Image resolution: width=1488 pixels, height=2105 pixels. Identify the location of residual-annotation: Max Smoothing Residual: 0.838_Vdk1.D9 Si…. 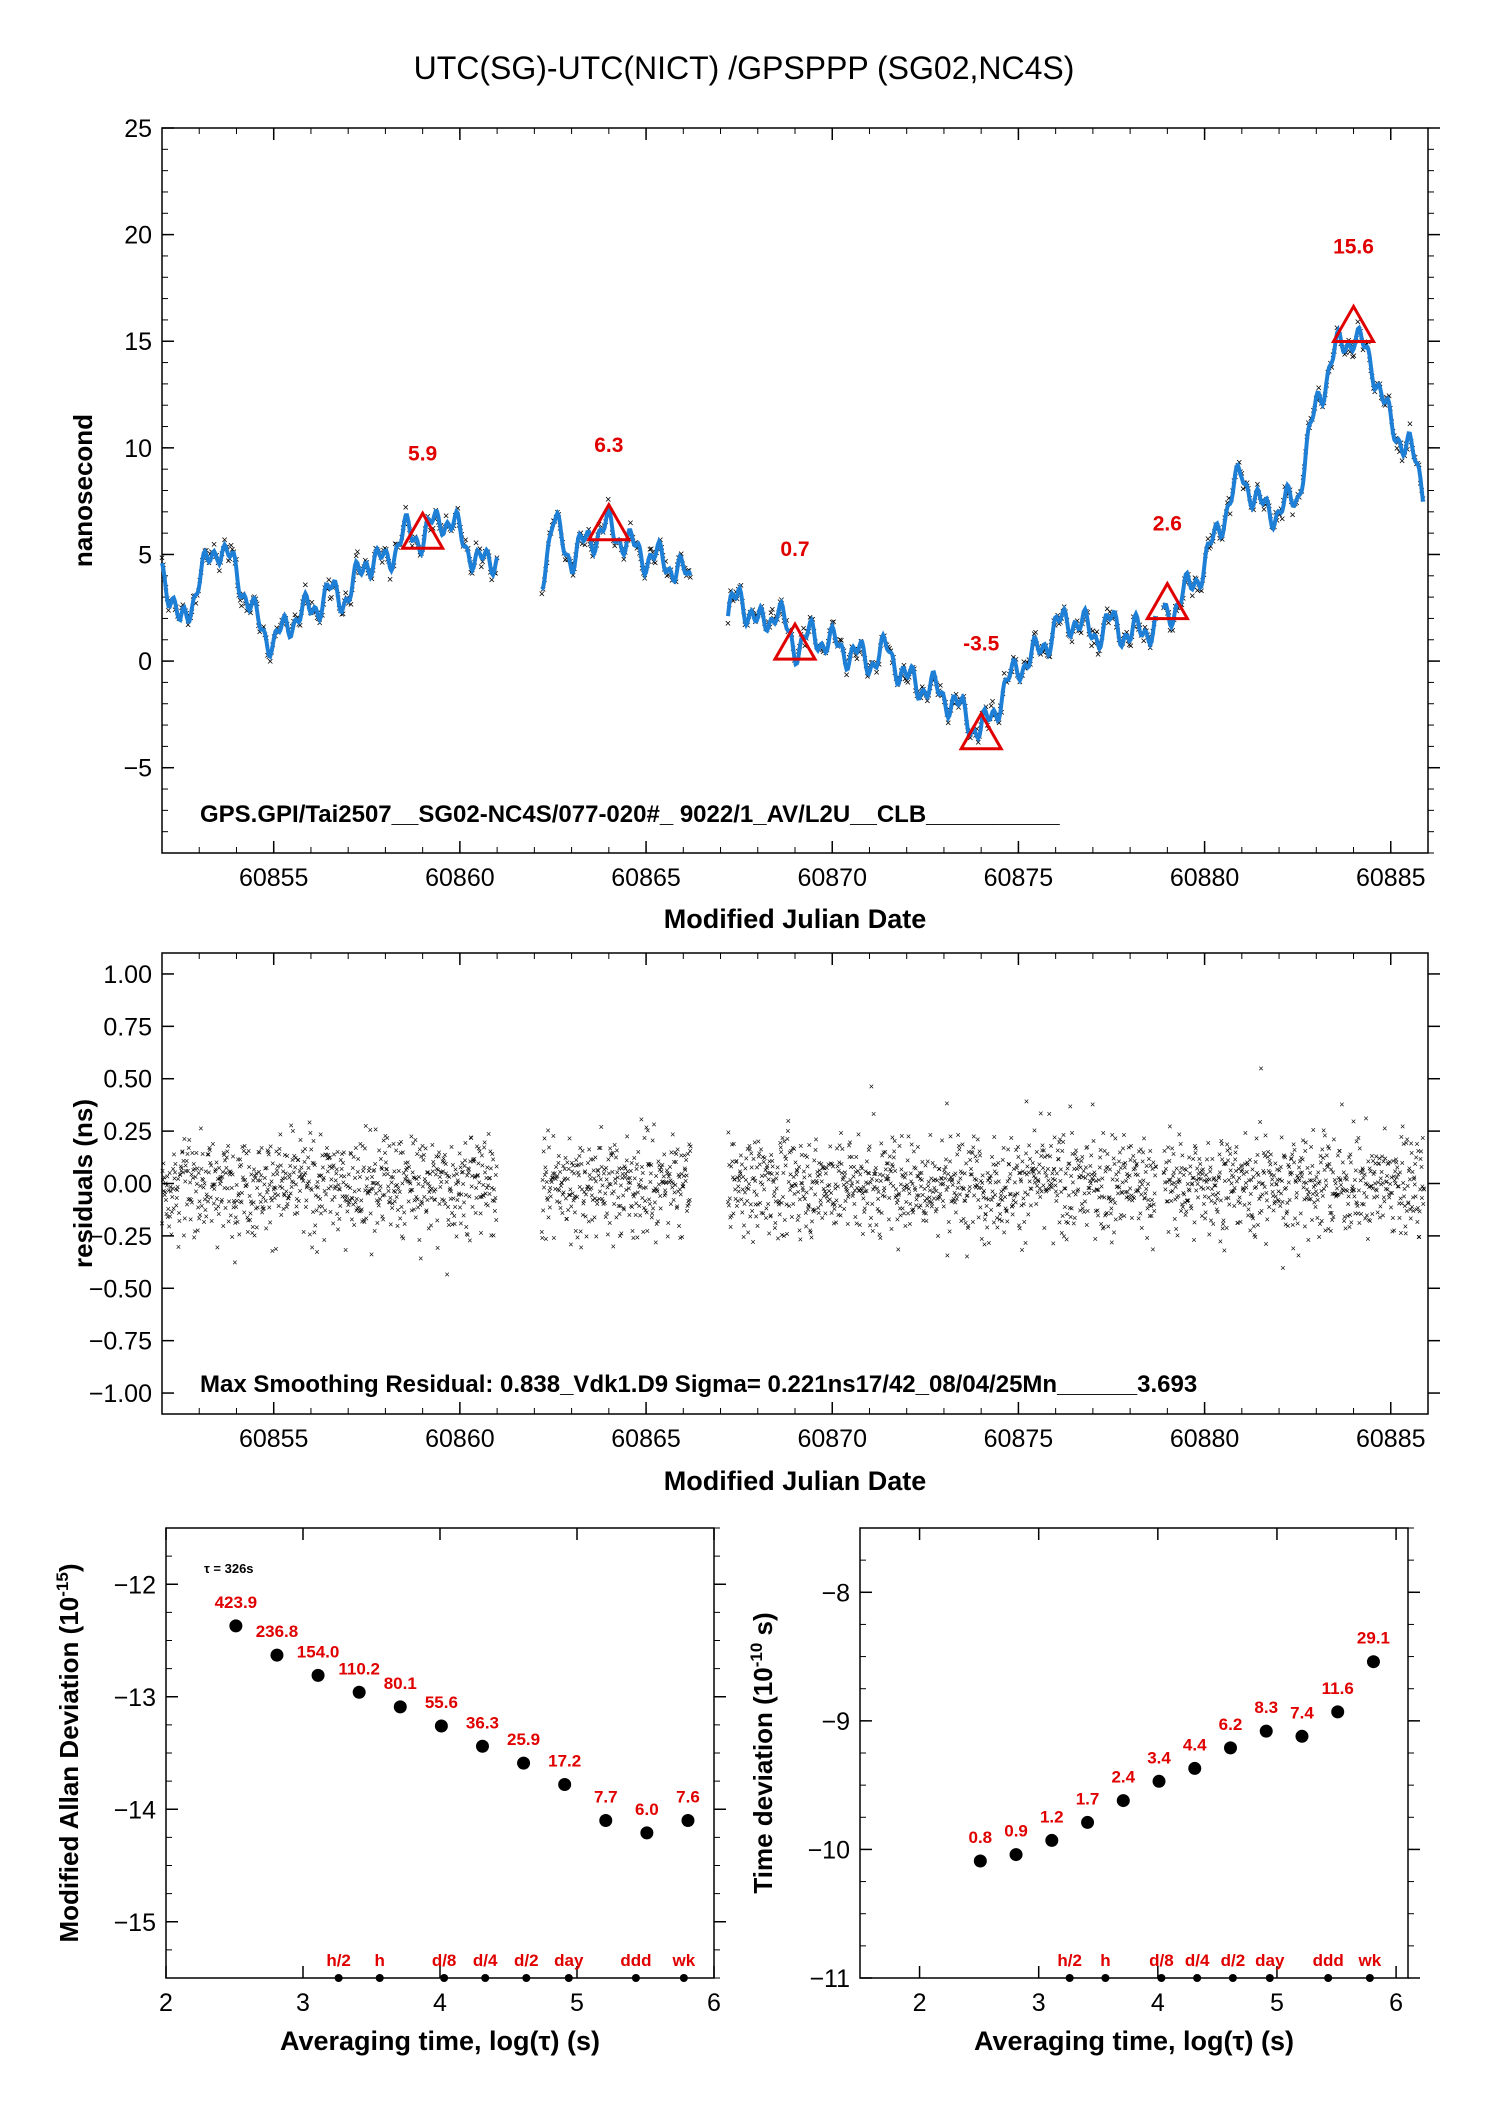
(698, 1384).